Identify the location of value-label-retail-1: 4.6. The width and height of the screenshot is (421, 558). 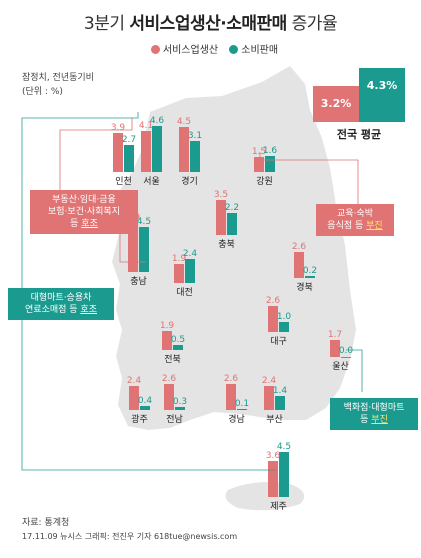
(157, 121).